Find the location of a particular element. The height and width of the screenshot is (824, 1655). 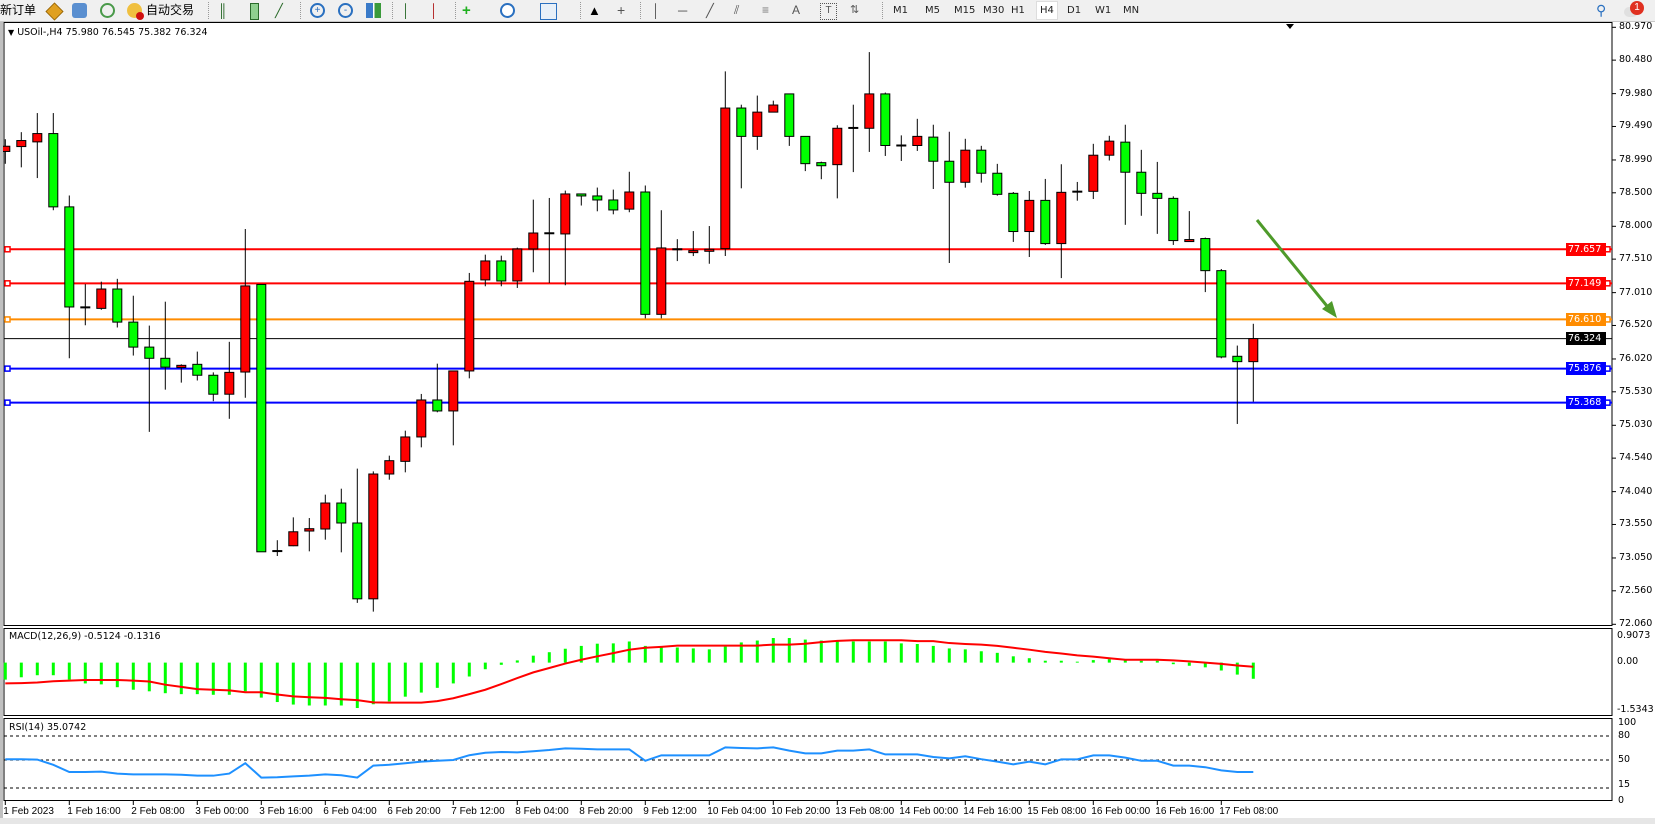

vertical-line-icon: │ is located at coordinates (656, 10).